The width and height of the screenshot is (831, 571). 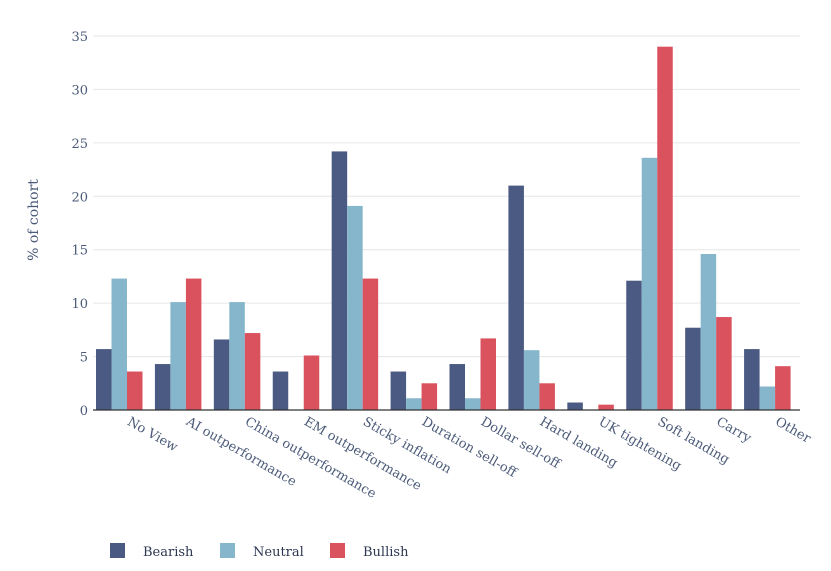 What do you see at coordinates (734, 430) in the screenshot?
I see `x-tick-label: Carry` at bounding box center [734, 430].